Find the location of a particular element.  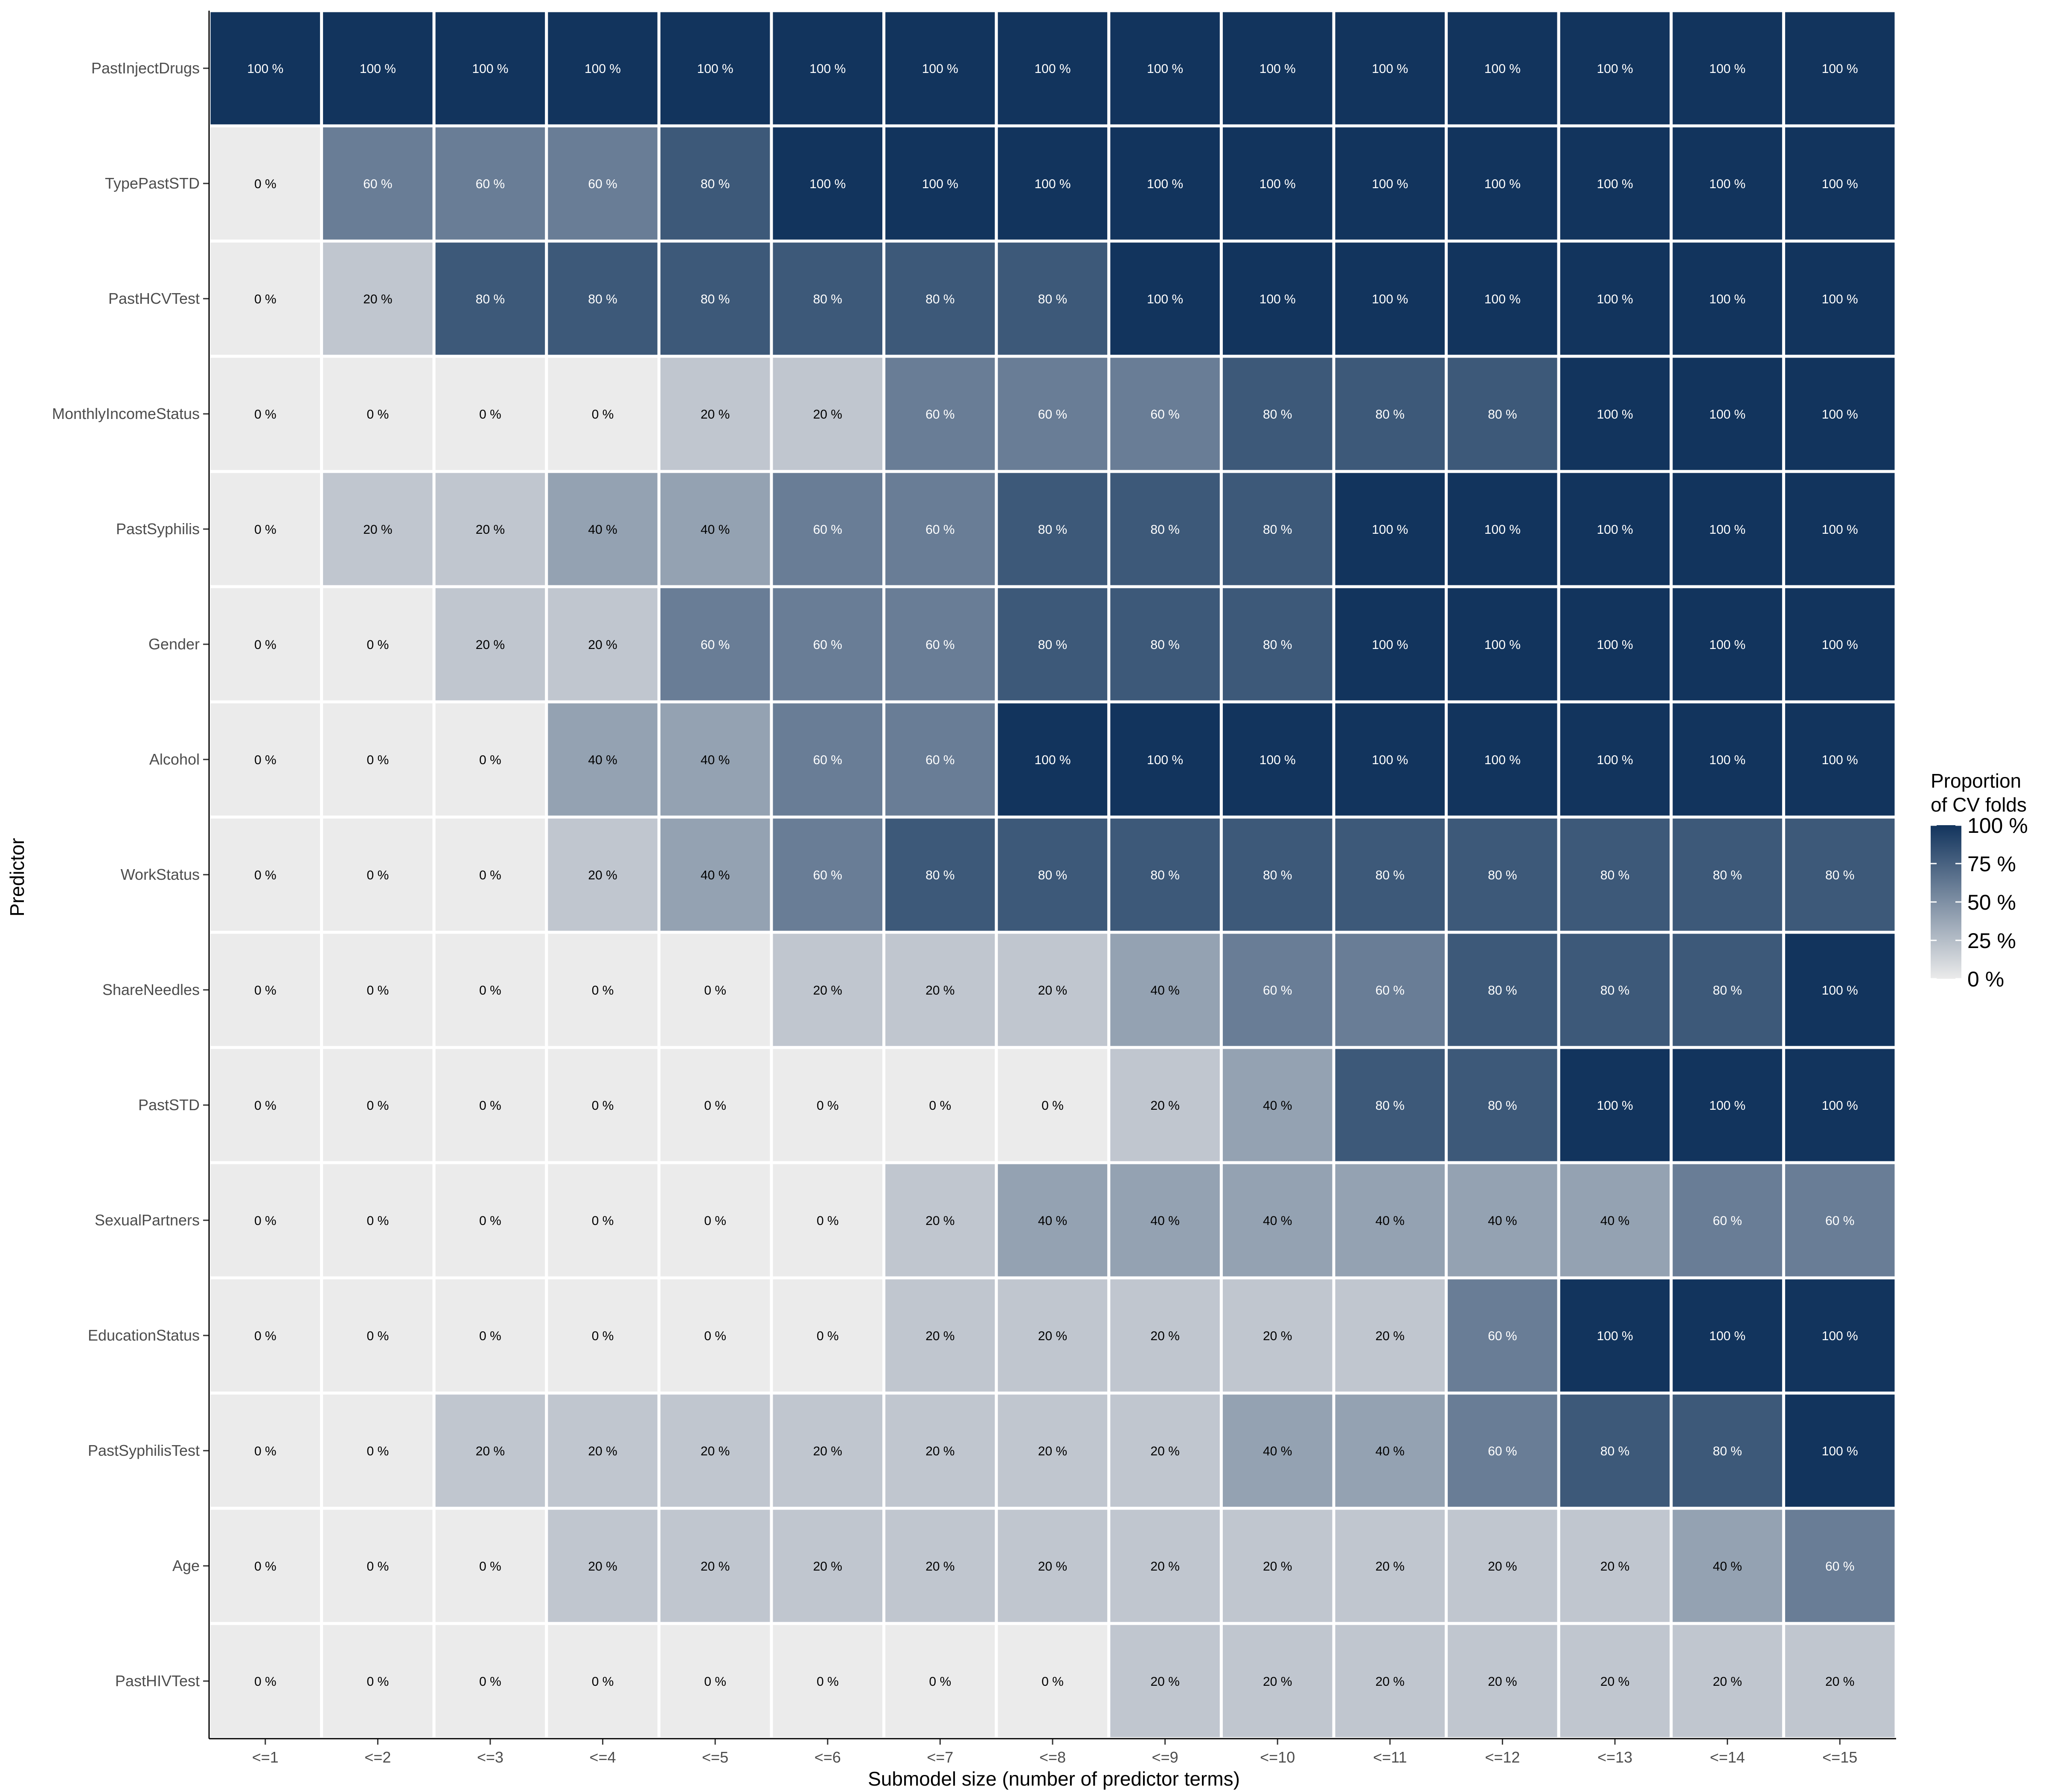

legend-tick-label: 25 % is located at coordinates (1992, 941).